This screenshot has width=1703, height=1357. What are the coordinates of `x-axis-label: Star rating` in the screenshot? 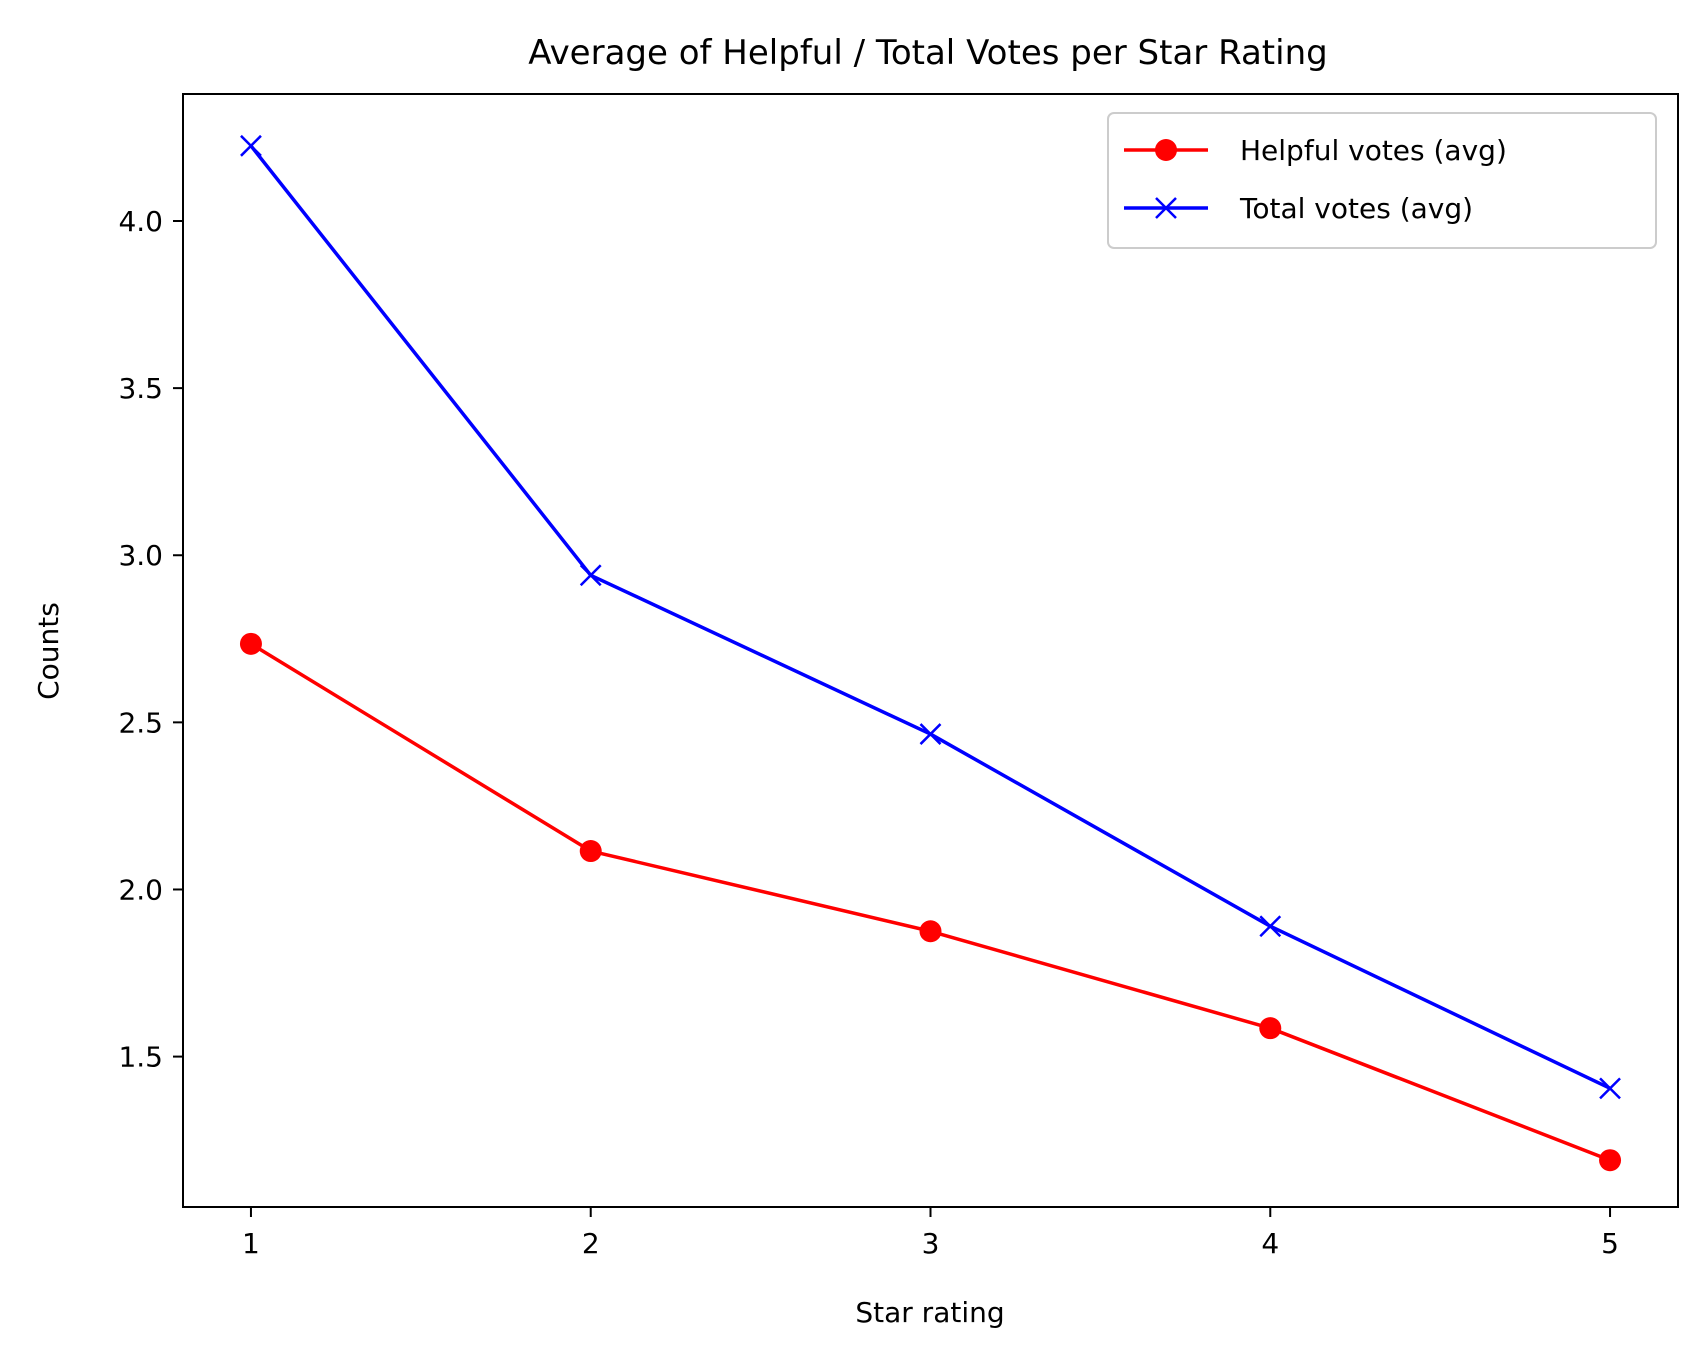 It's located at (929, 1312).